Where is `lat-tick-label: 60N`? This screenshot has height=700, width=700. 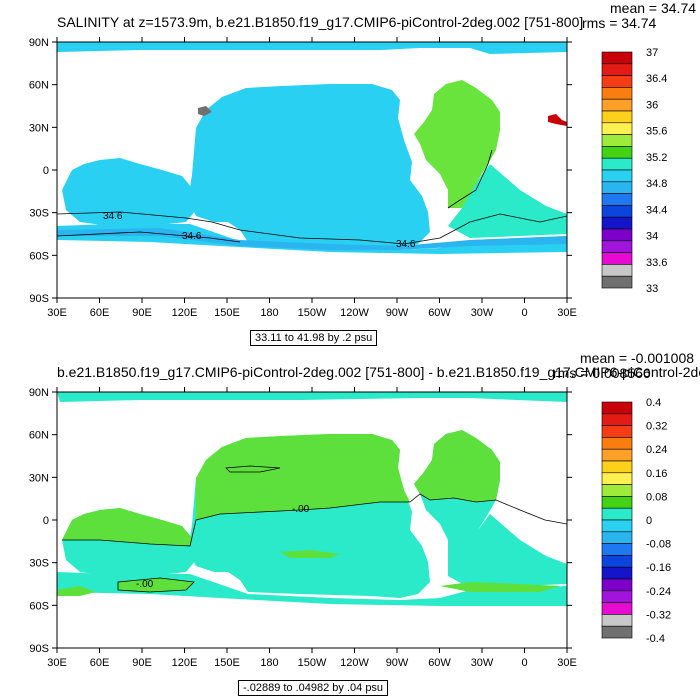 lat-tick-label: 60N is located at coordinates (39, 86).